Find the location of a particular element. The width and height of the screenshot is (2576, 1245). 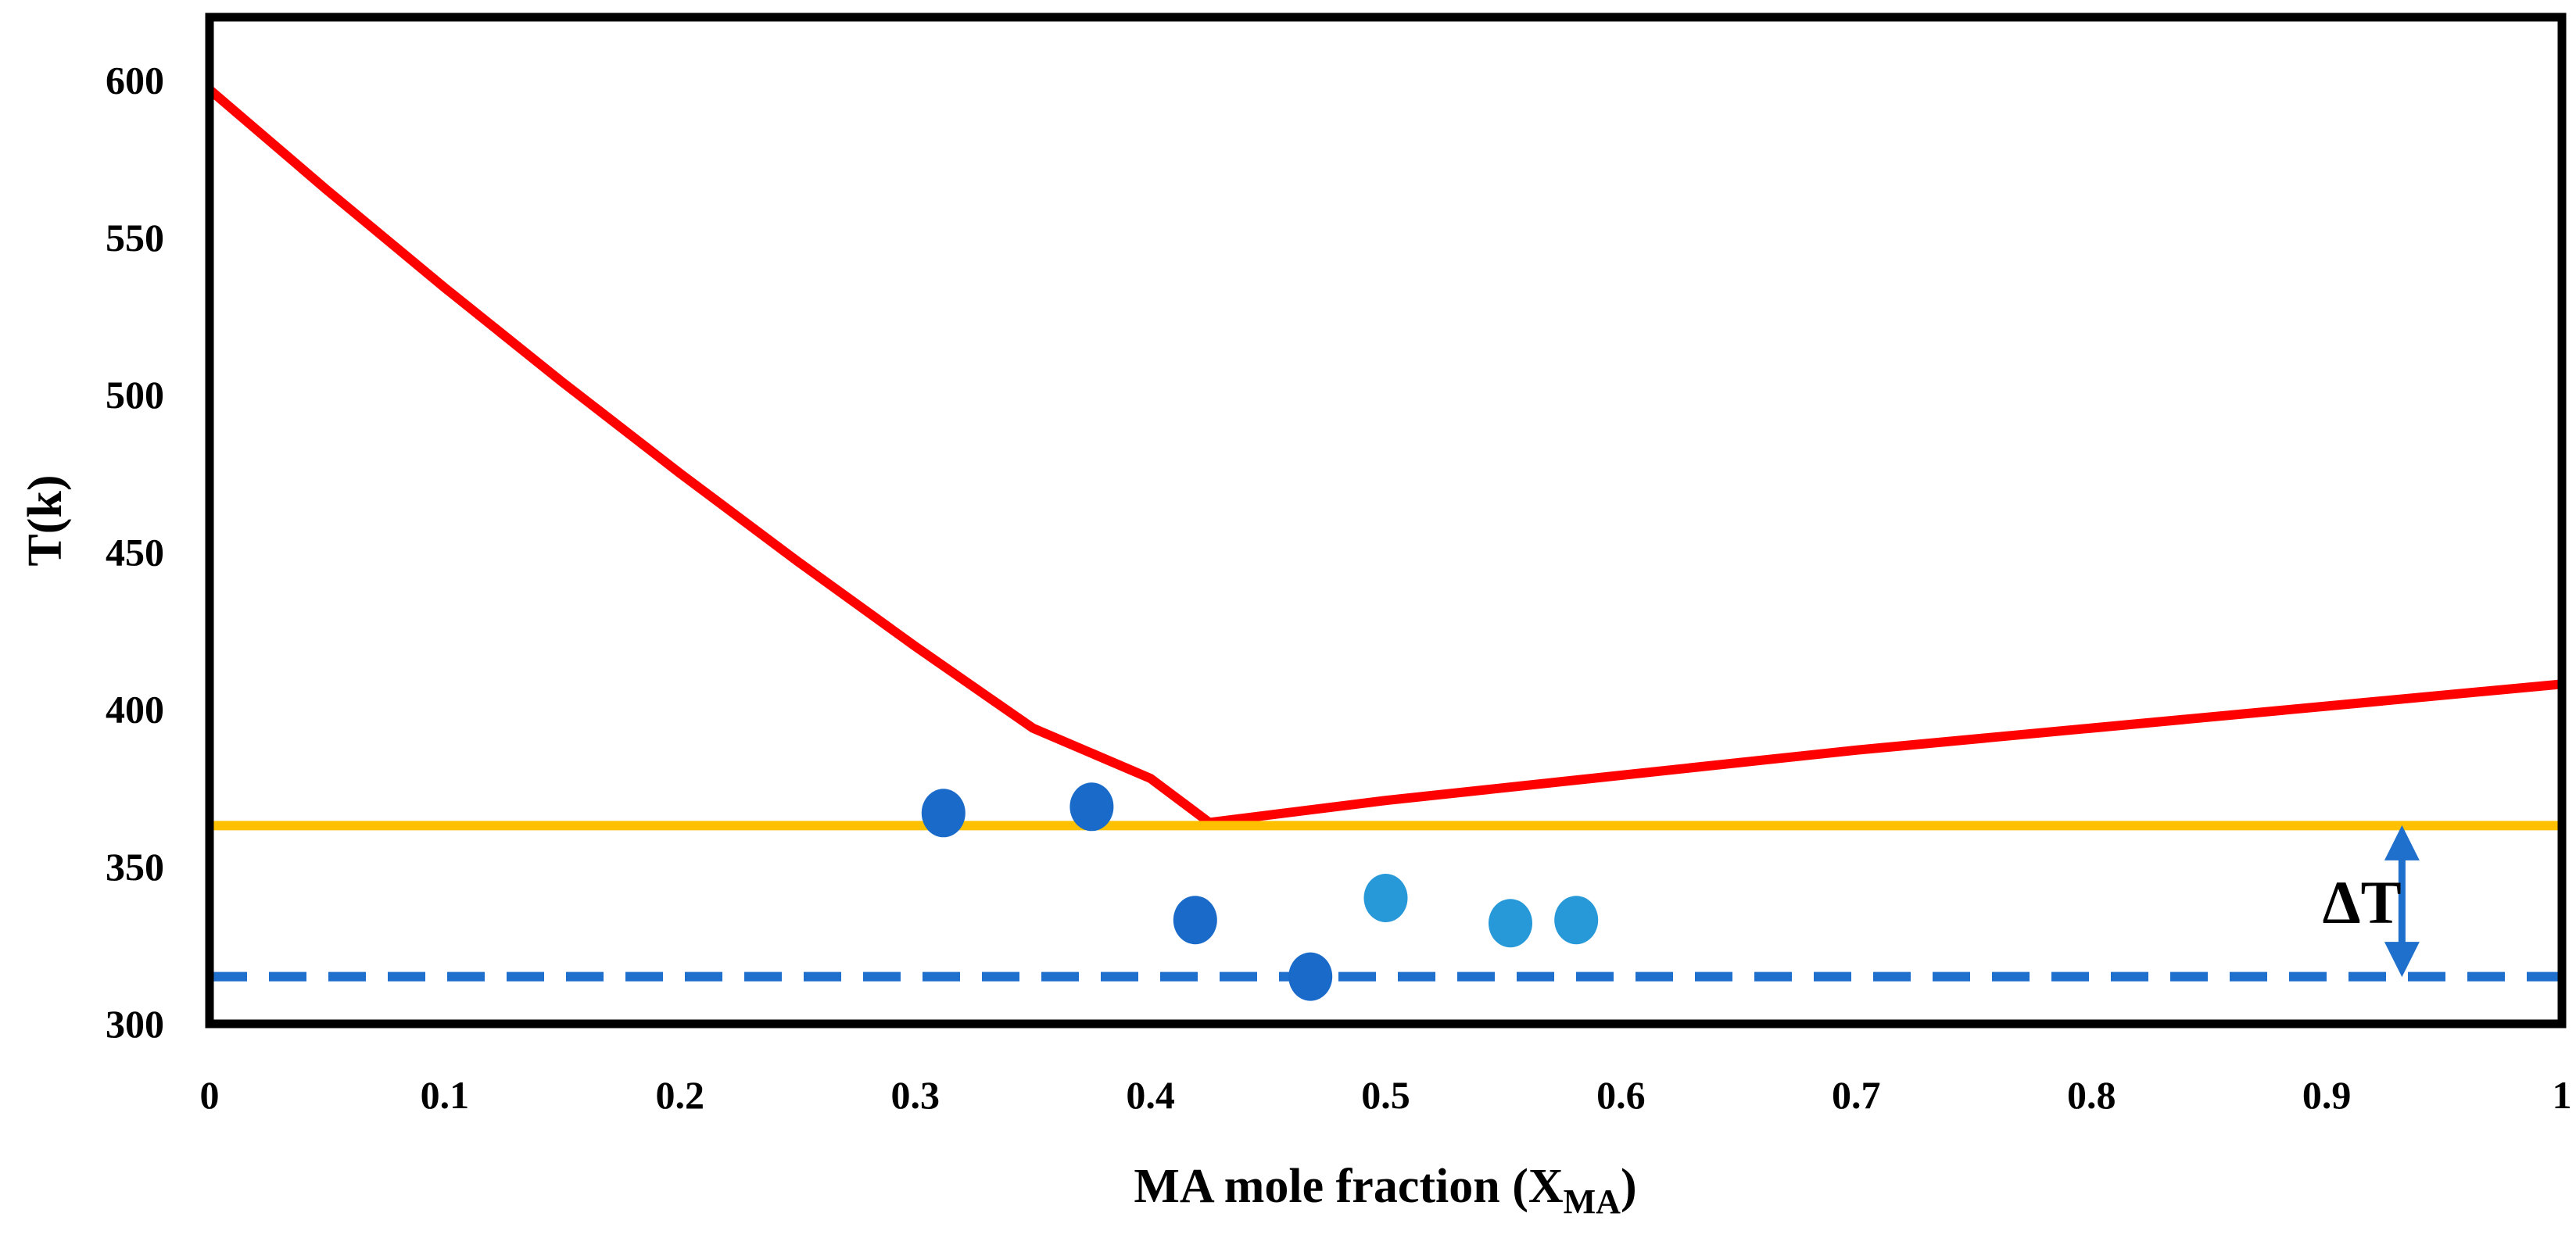

points-layer is located at coordinates (1260, 891).